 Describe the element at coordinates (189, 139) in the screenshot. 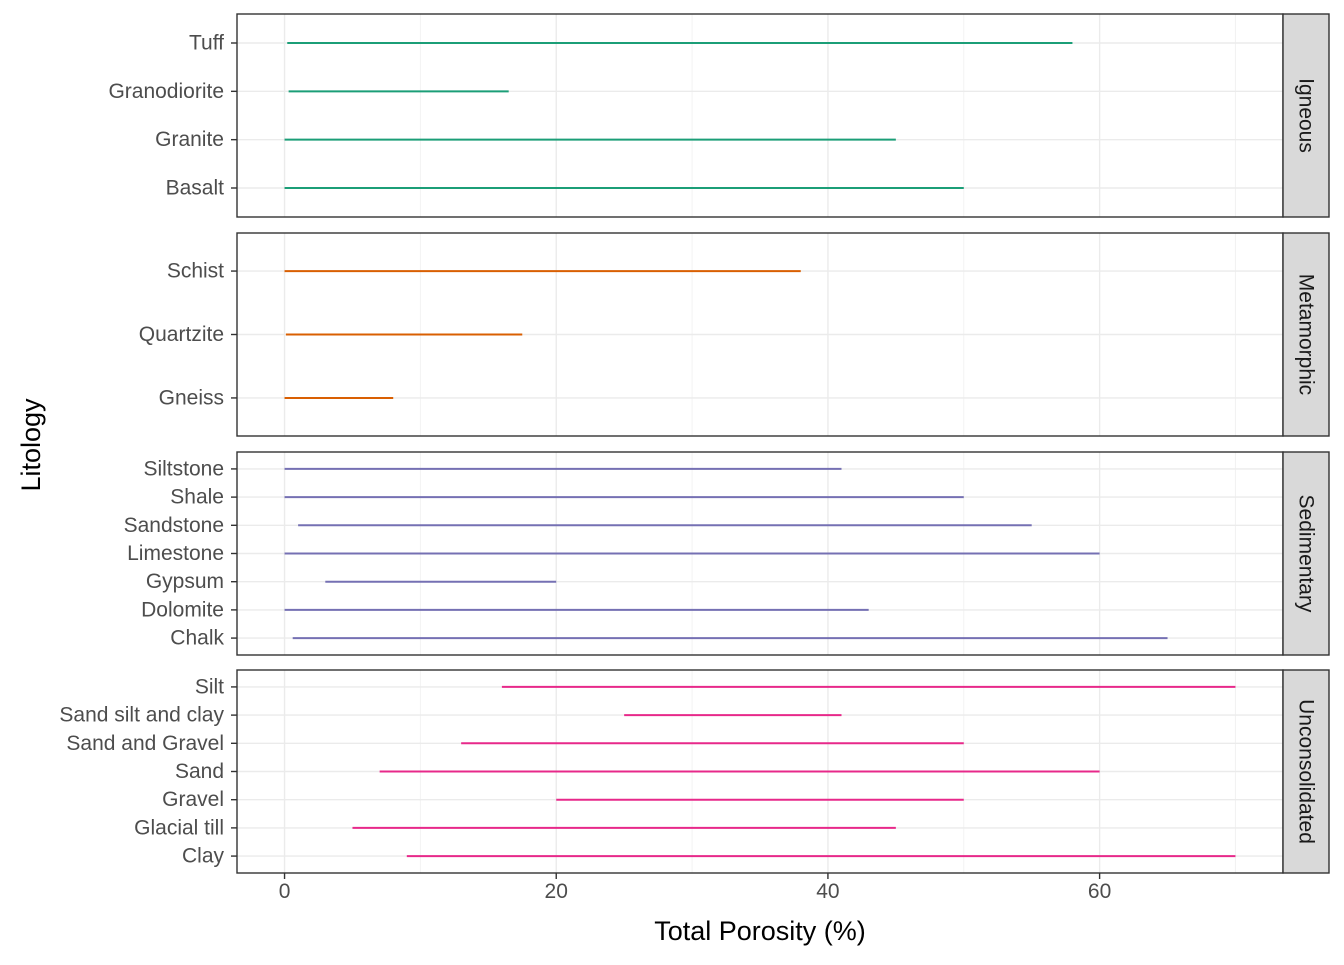

I see `y-tick-label-granite: Granite` at that location.